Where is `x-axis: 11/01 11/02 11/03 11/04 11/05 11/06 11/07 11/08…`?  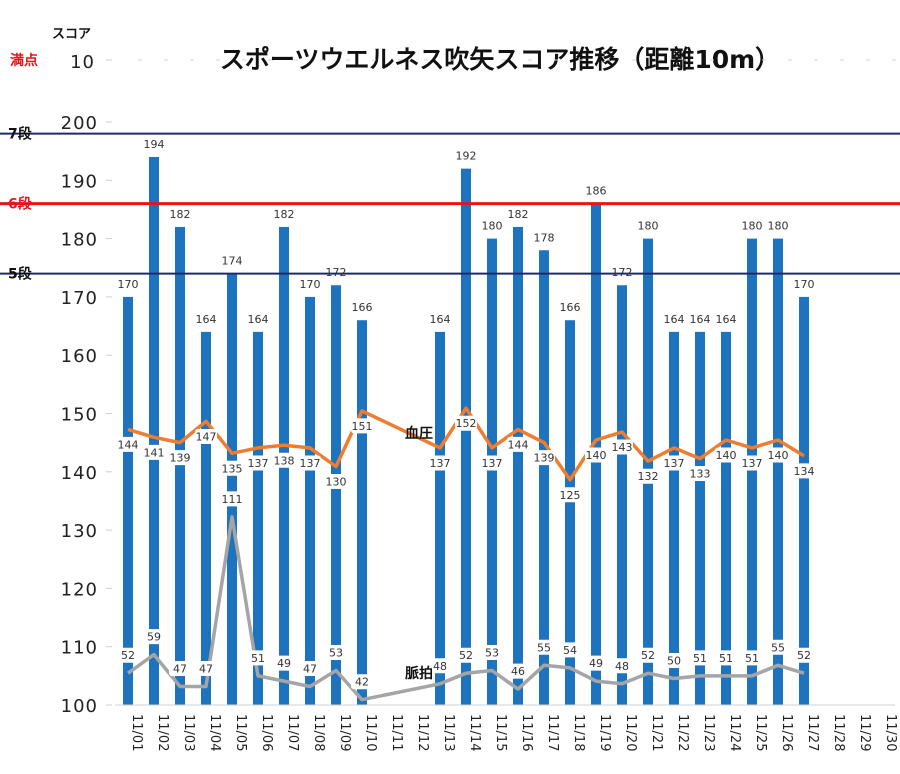
x-axis: 11/01 11/02 11/03 11/04 11/05 11/06 11/07 11/08… is located at coordinates (506, 727).